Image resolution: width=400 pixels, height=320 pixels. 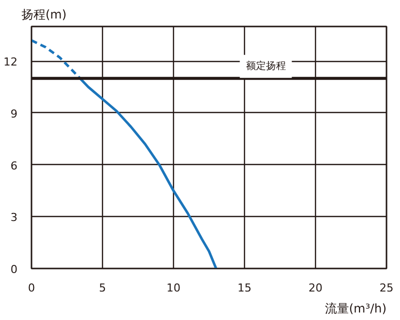 I want to click on x-tick-label: 25, so click(x=387, y=288).